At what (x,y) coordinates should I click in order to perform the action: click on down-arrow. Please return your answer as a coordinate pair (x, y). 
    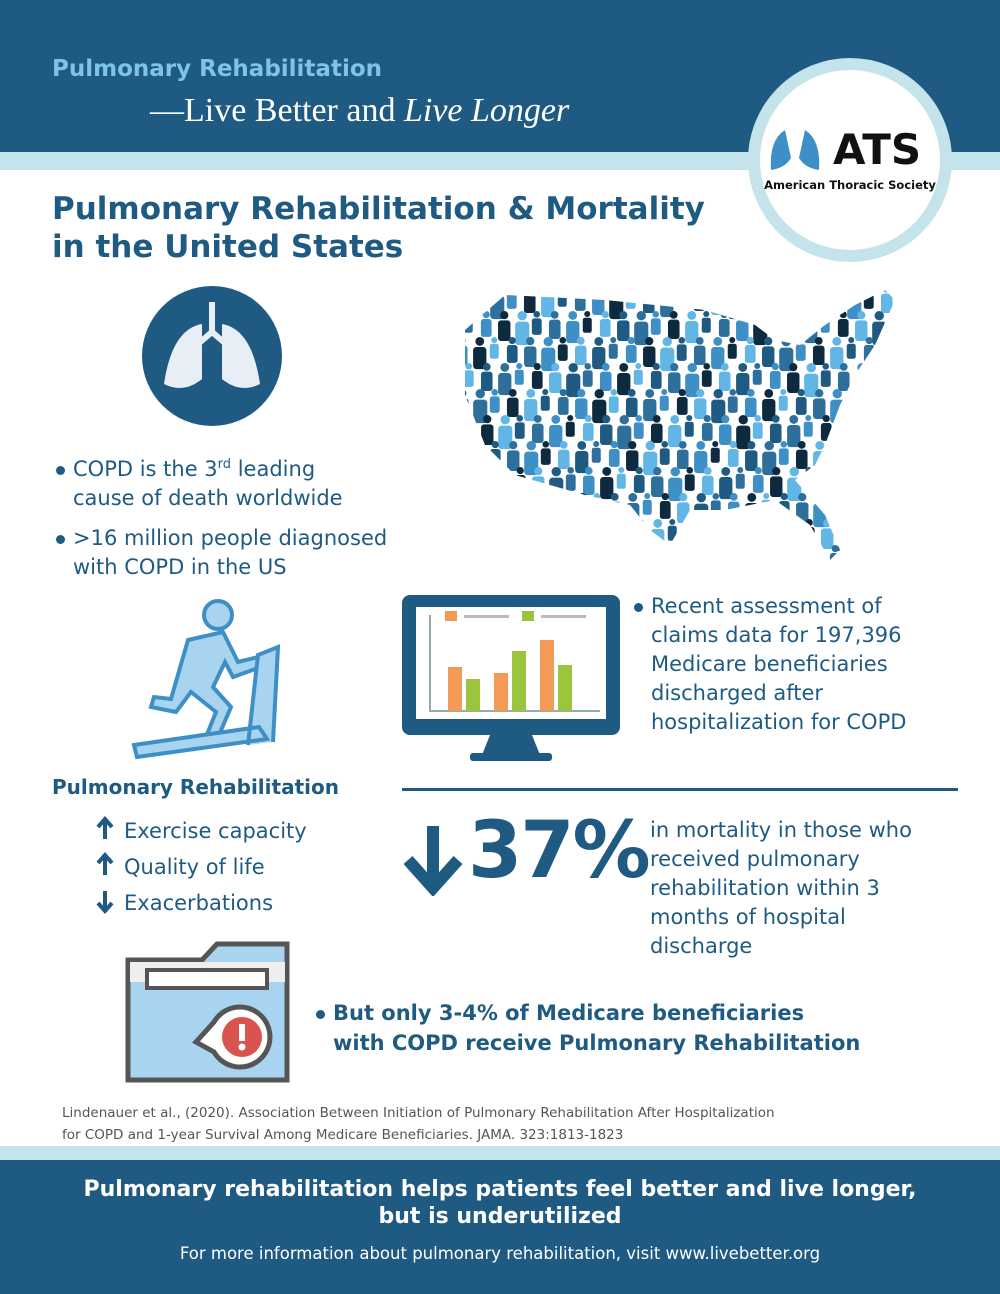
    Looking at the image, I should click on (433, 861).